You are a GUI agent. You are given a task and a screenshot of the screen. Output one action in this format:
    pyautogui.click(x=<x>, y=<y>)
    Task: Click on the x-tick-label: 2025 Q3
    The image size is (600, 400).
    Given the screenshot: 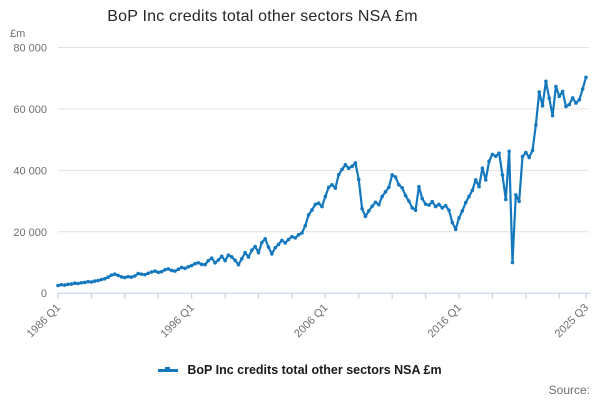 What is the action you would take?
    pyautogui.click(x=572, y=321)
    